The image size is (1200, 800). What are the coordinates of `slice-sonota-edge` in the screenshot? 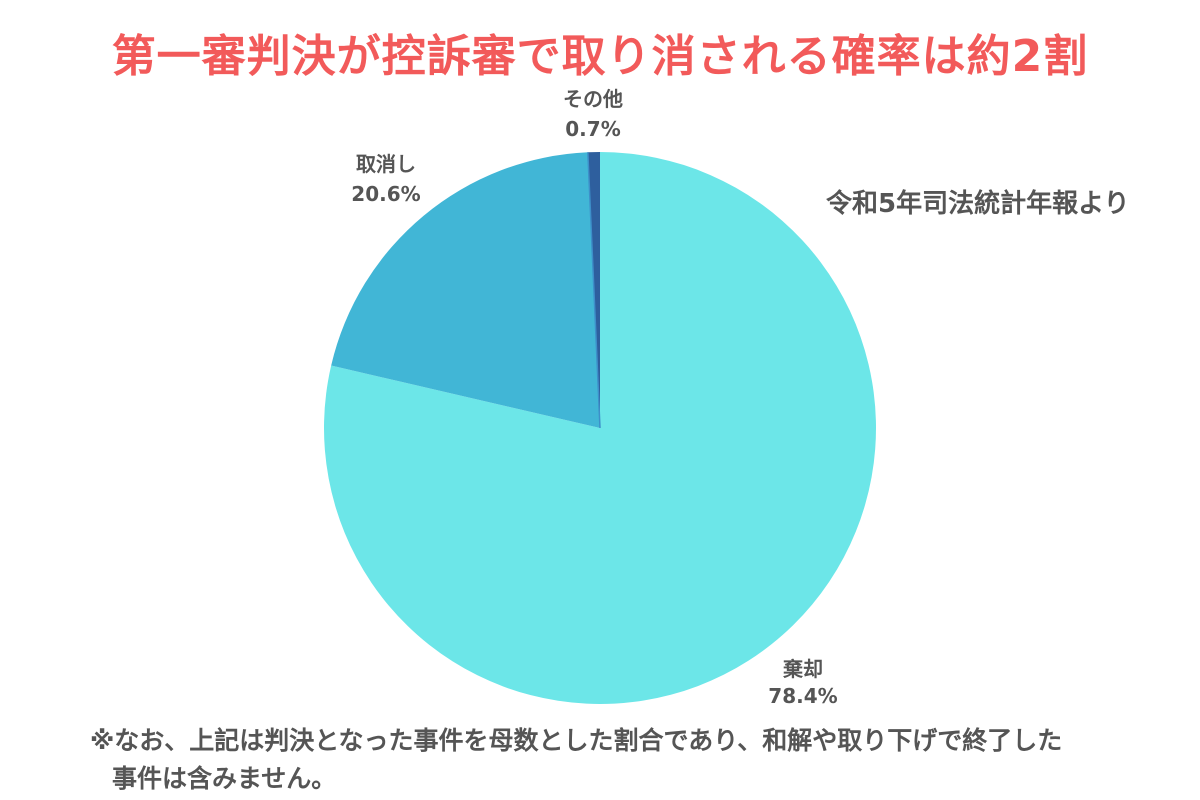 It's located at (594, 290).